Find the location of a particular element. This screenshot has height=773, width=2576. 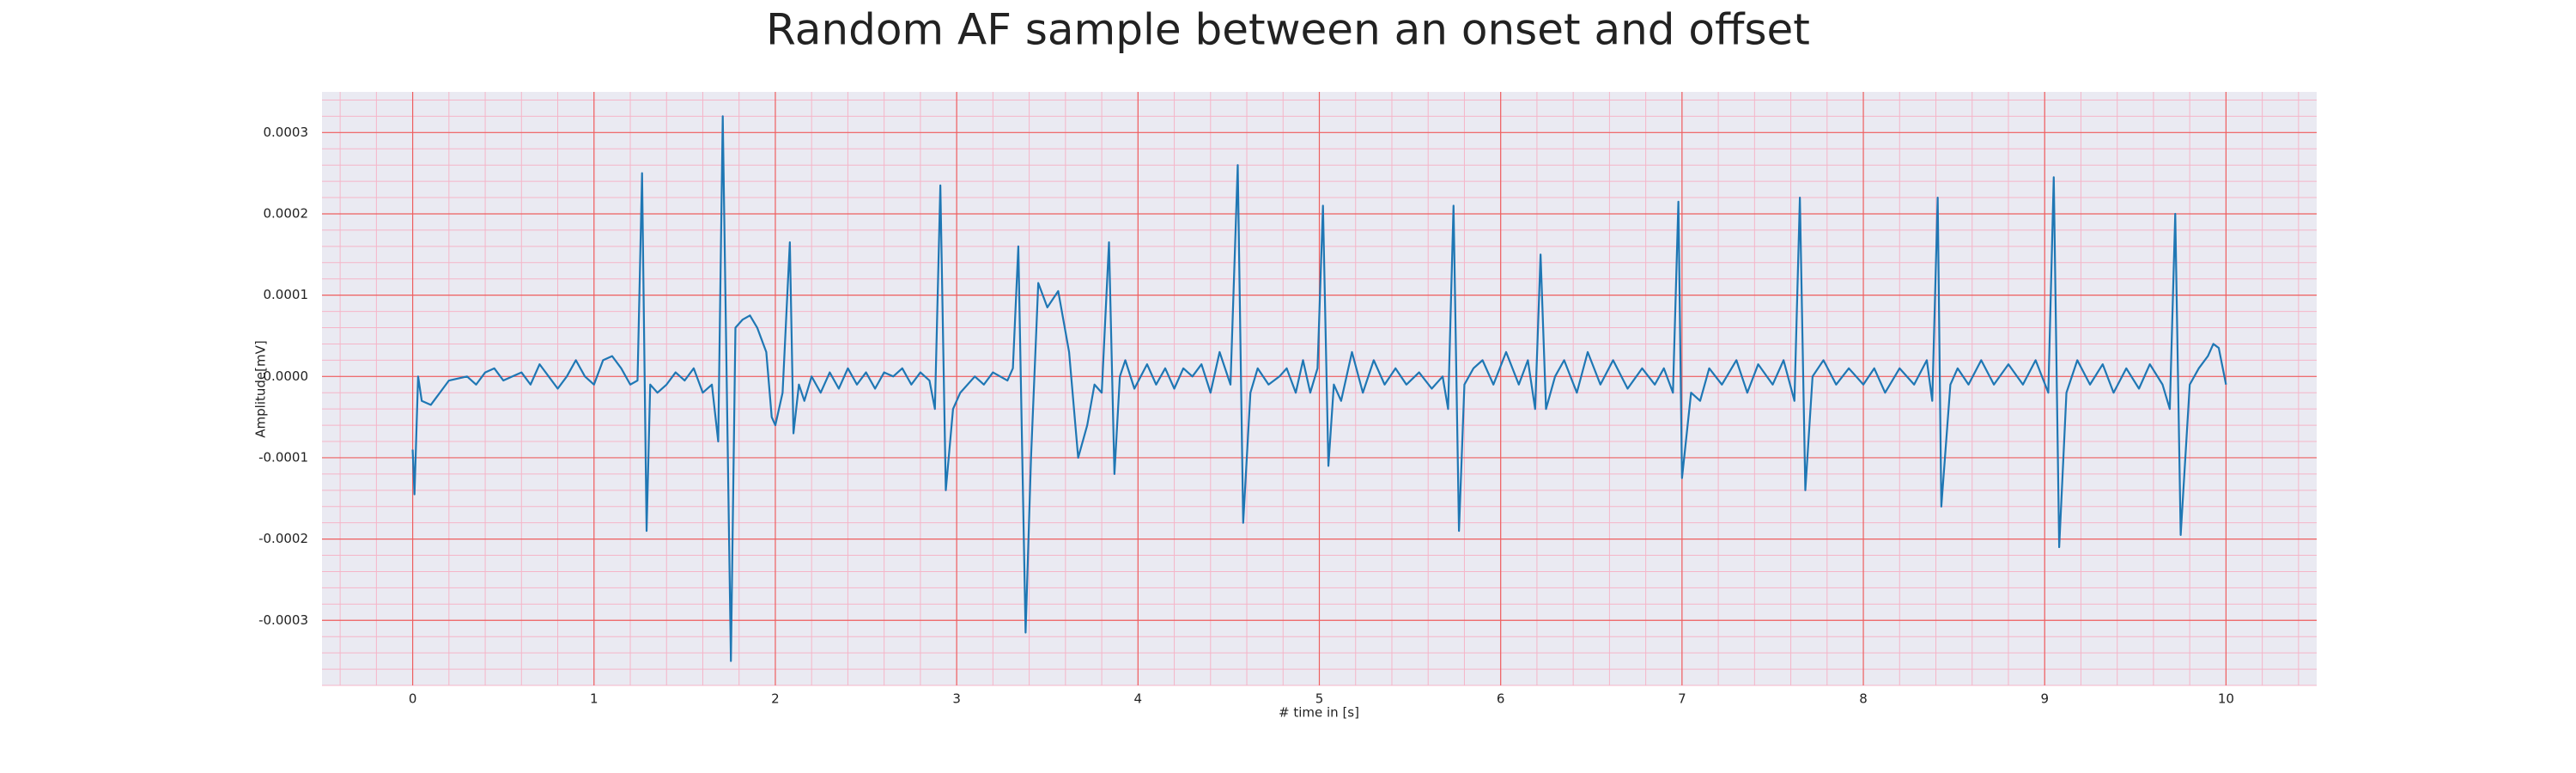

y-tick-label: 0.0000 is located at coordinates (286, 376).